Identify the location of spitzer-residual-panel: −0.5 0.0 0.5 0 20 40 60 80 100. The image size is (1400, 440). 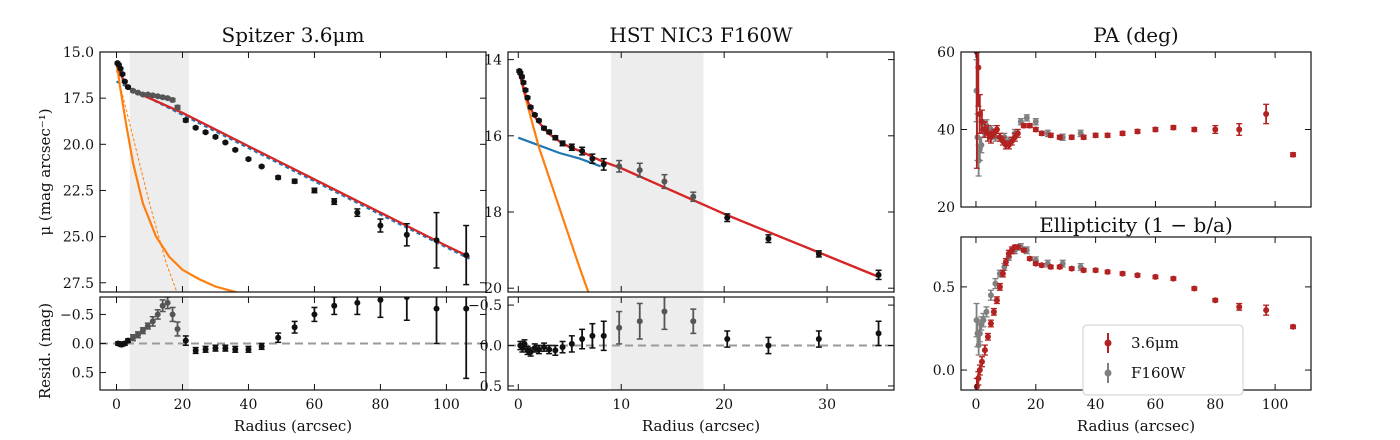
(273, 354).